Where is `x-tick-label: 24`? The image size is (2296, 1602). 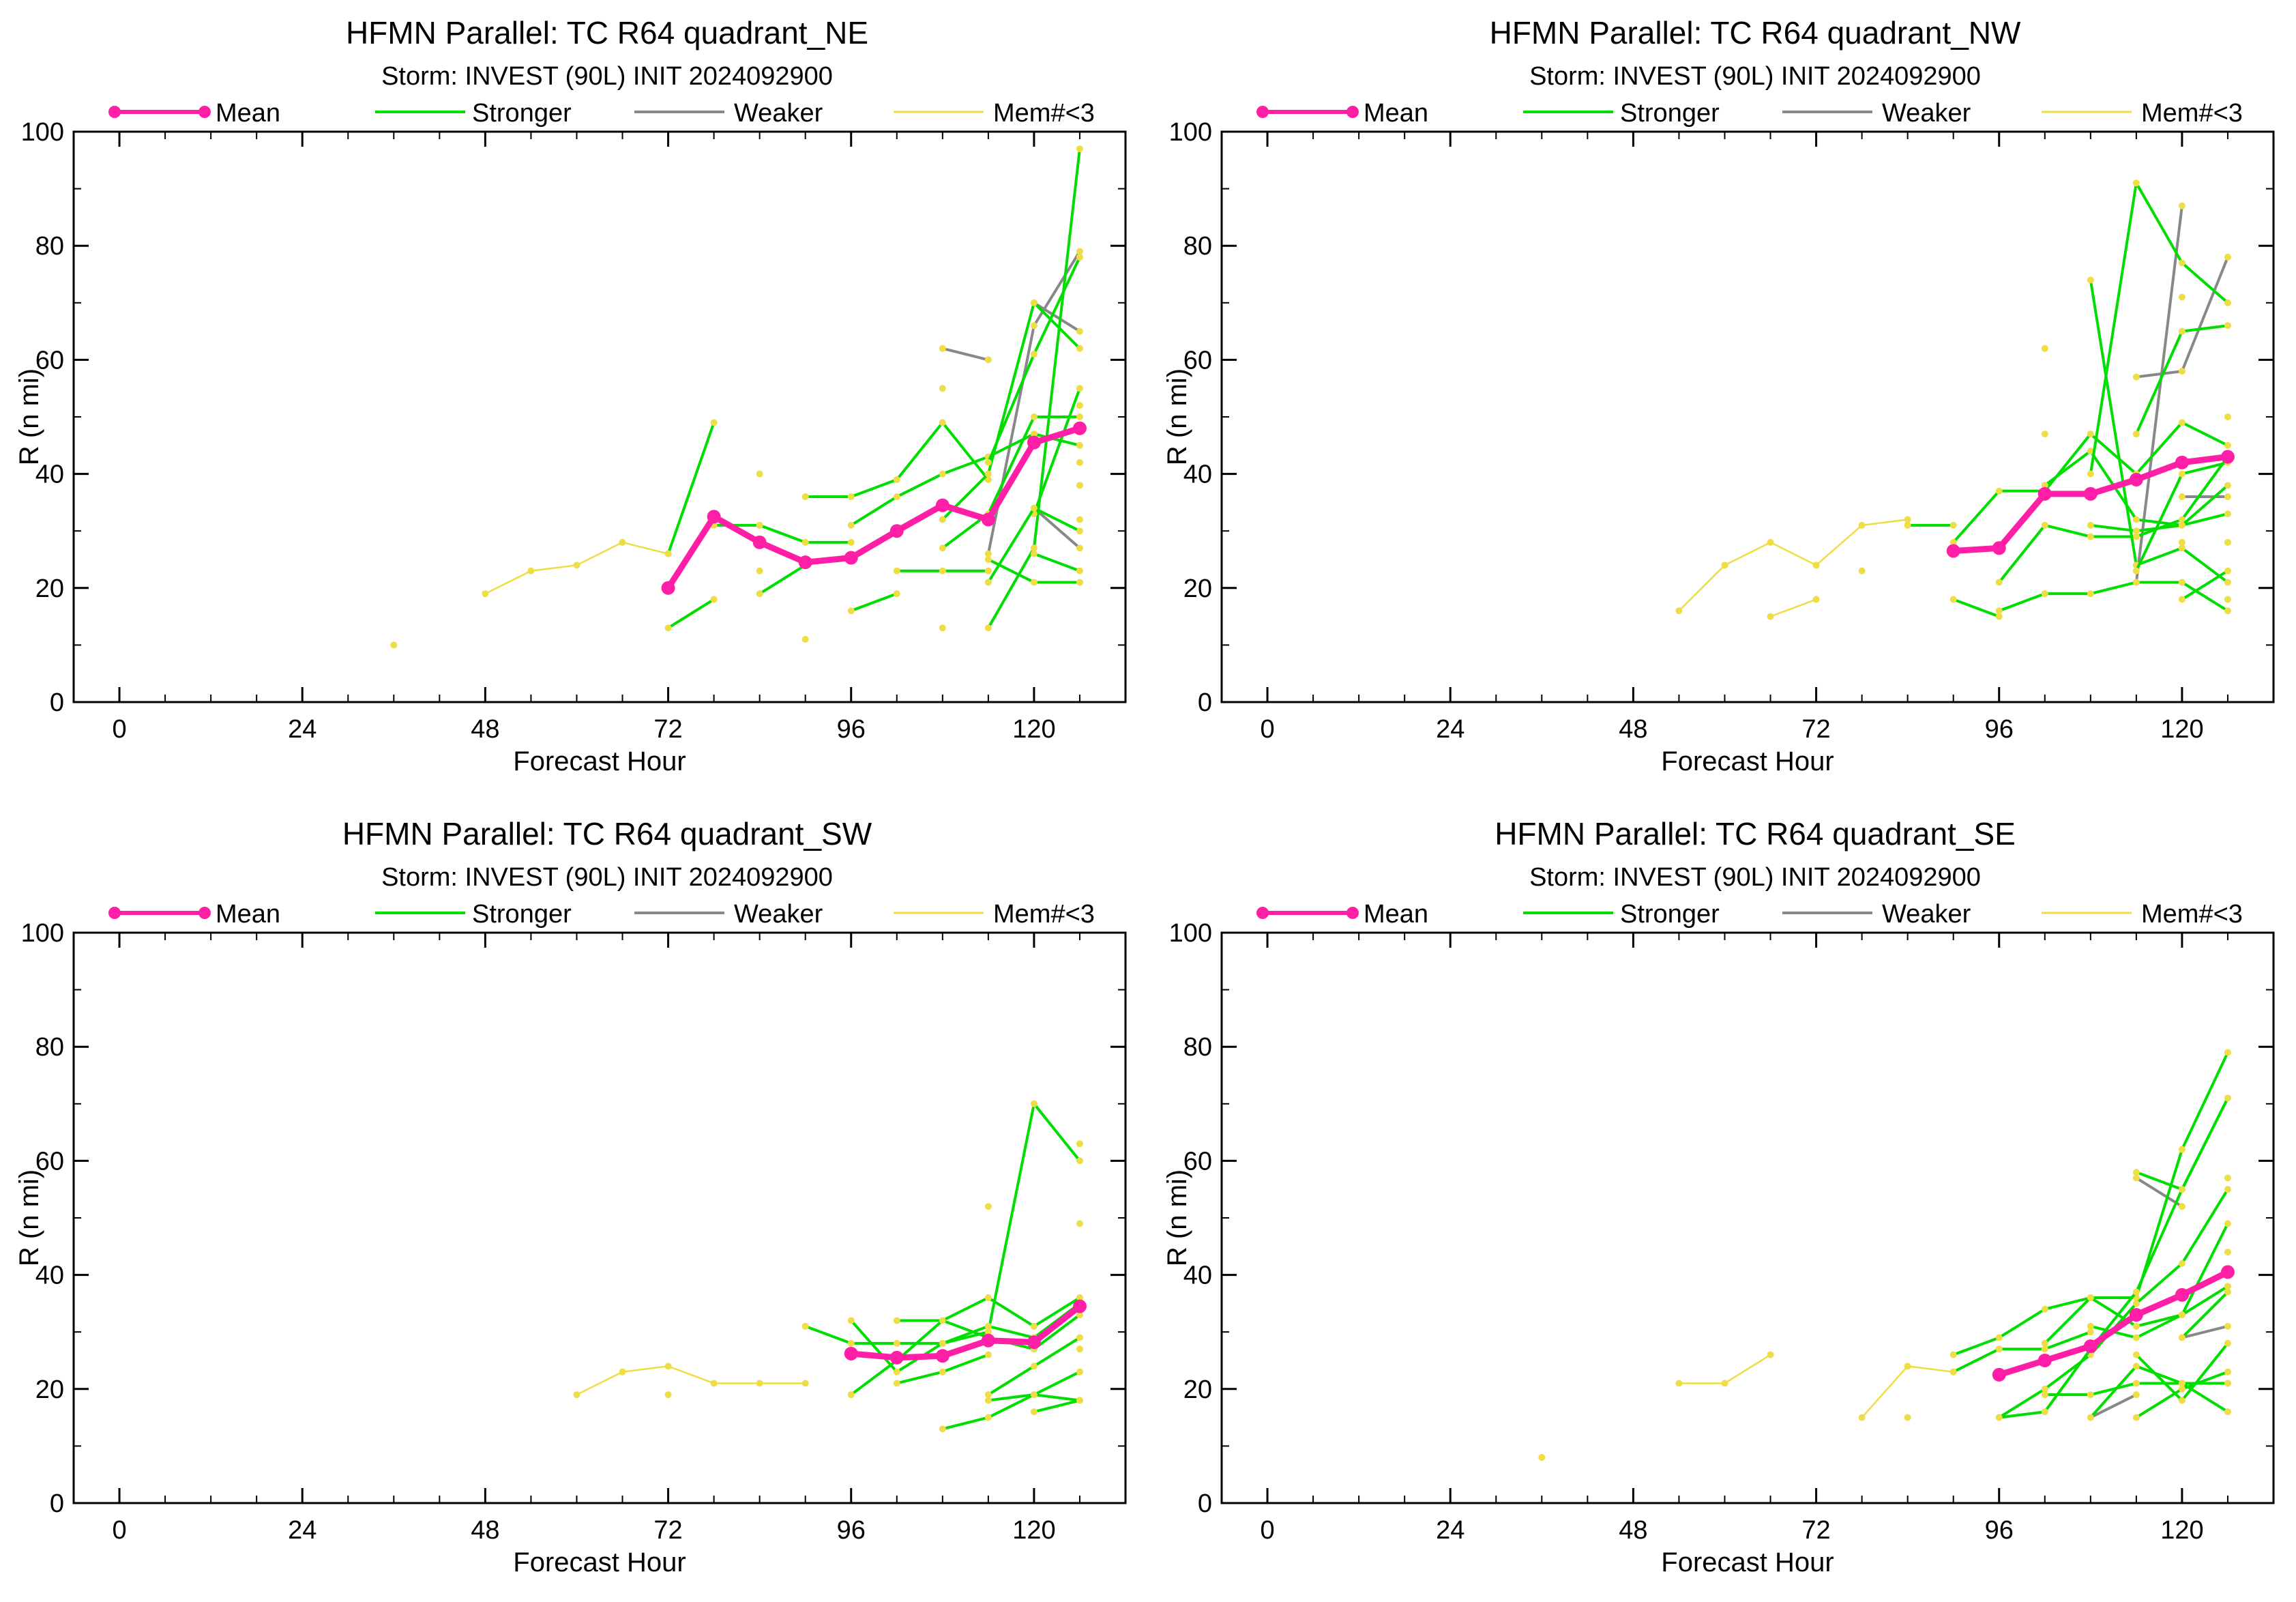
x-tick-label: 24 is located at coordinates (1450, 729).